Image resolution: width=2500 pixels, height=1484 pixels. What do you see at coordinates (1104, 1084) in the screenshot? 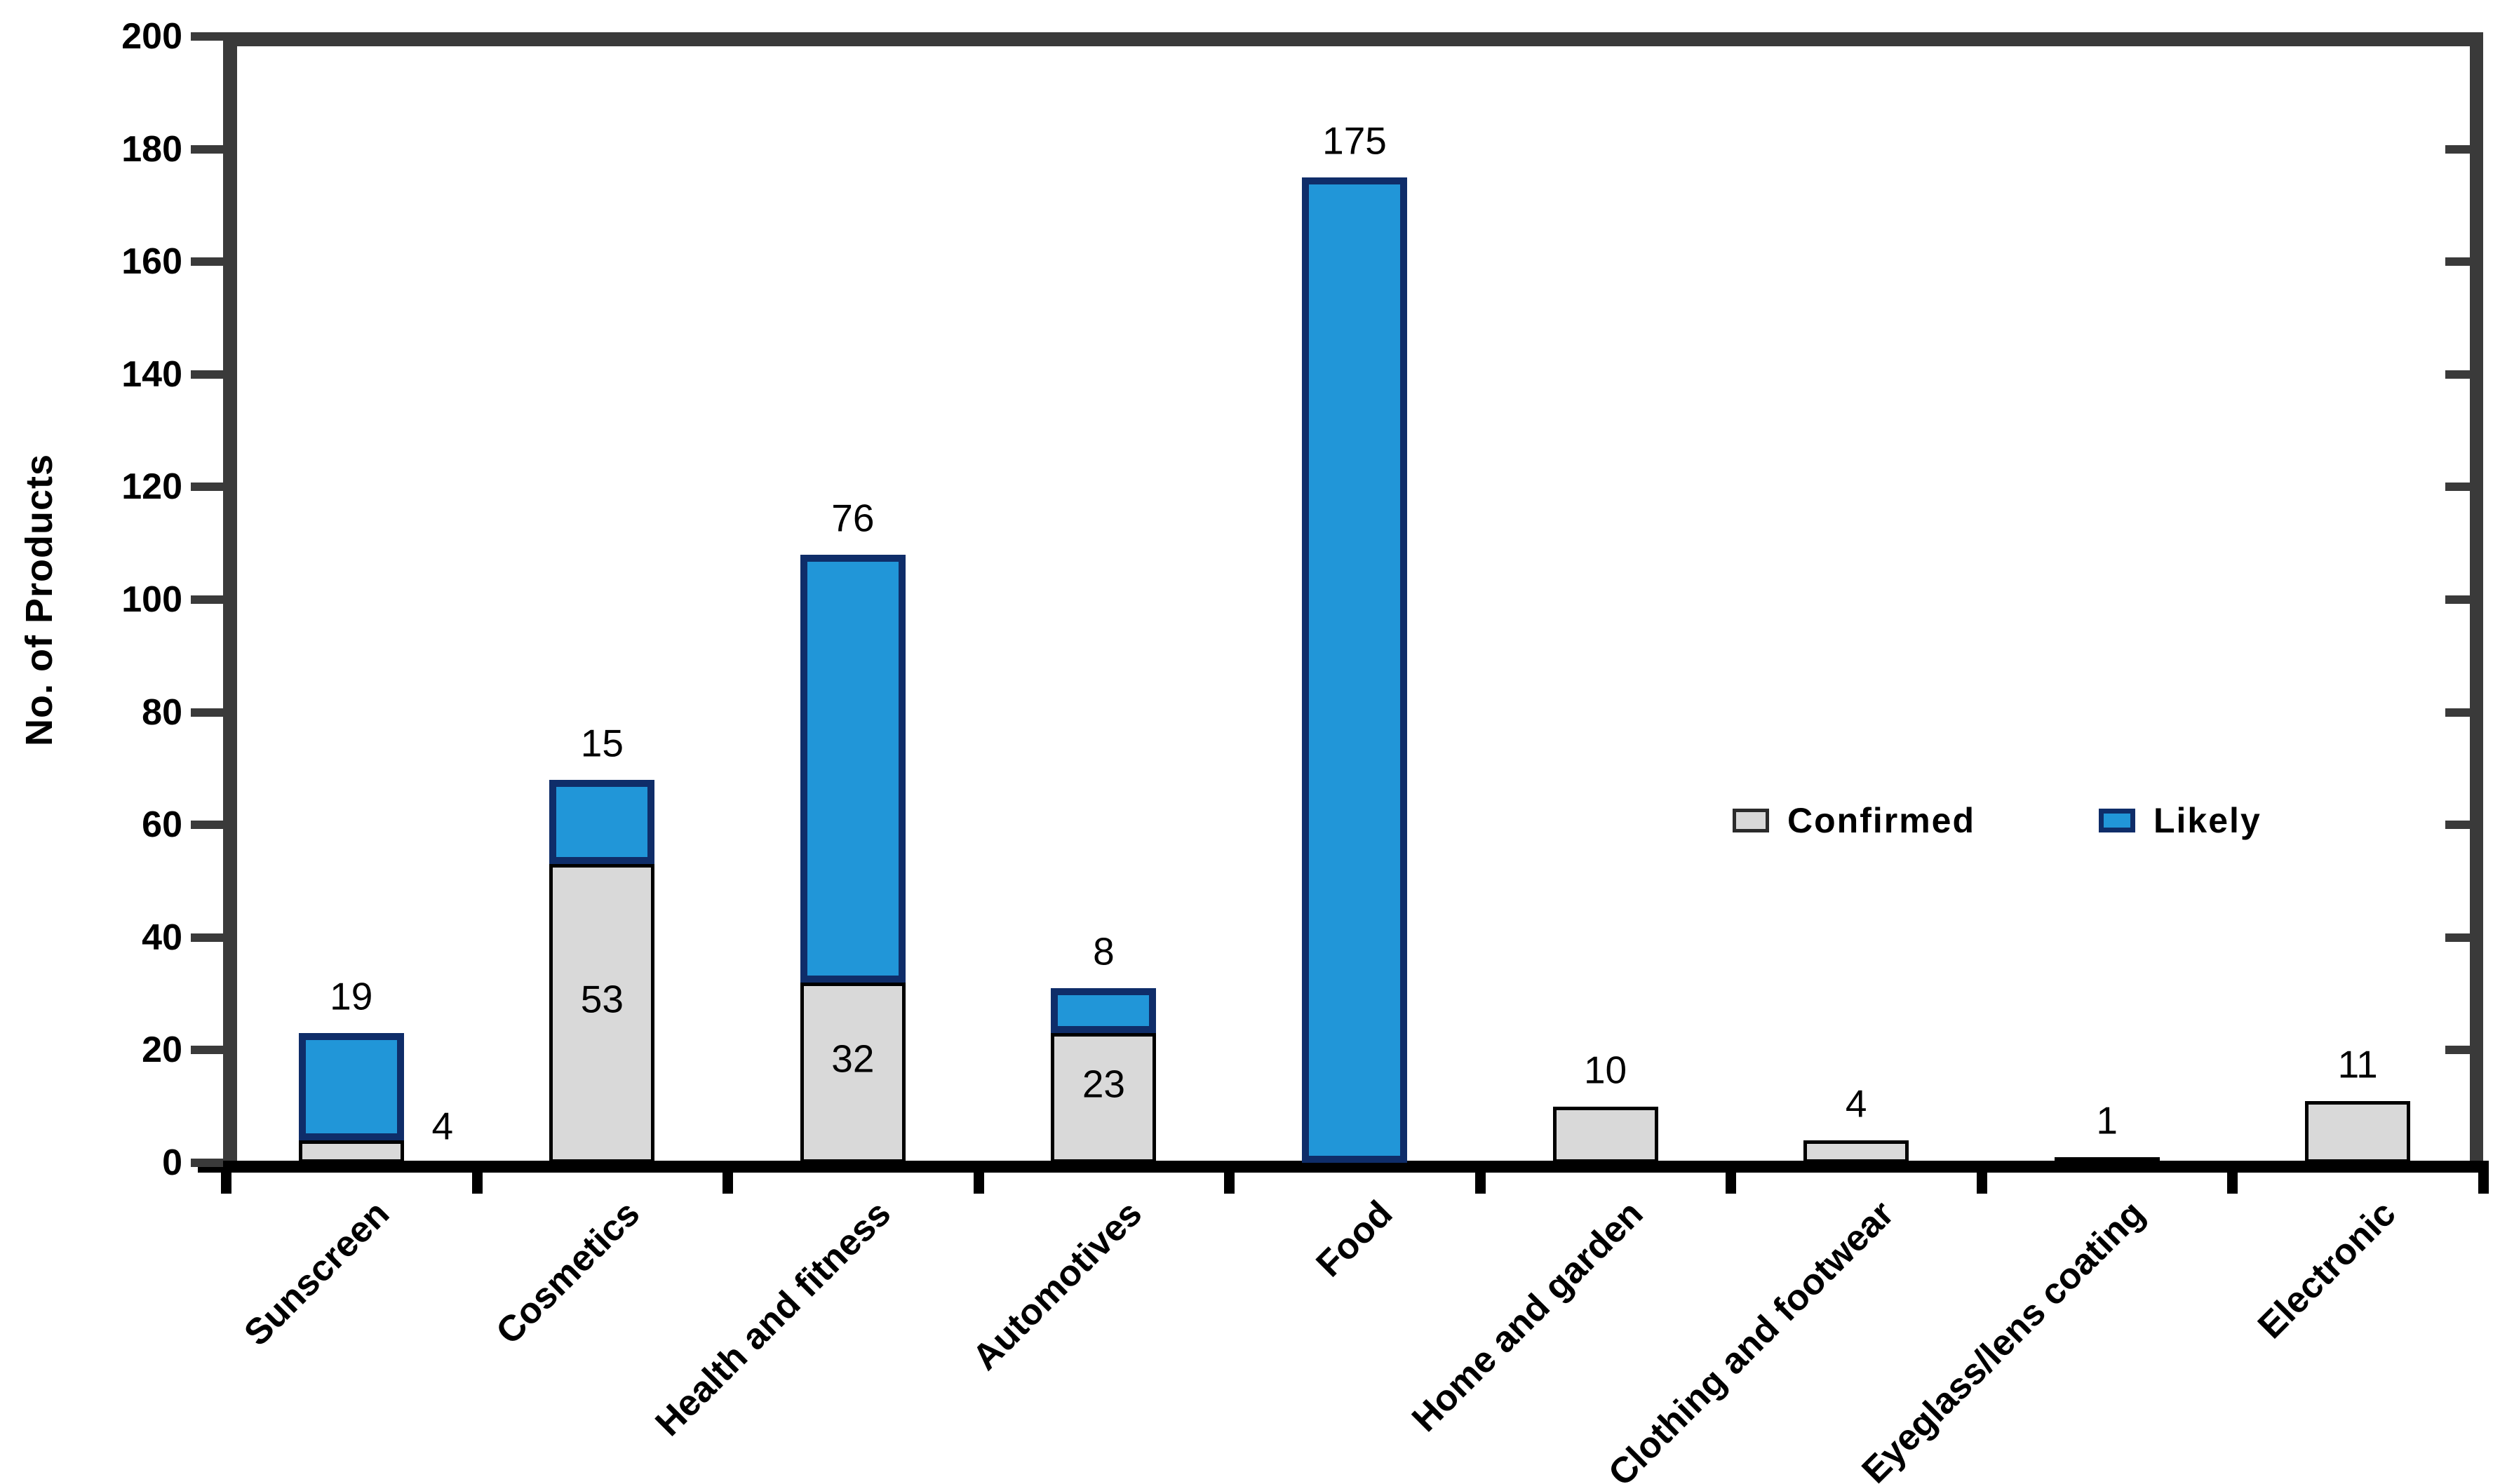
I see `confirmed-value-label: 23` at bounding box center [1104, 1084].